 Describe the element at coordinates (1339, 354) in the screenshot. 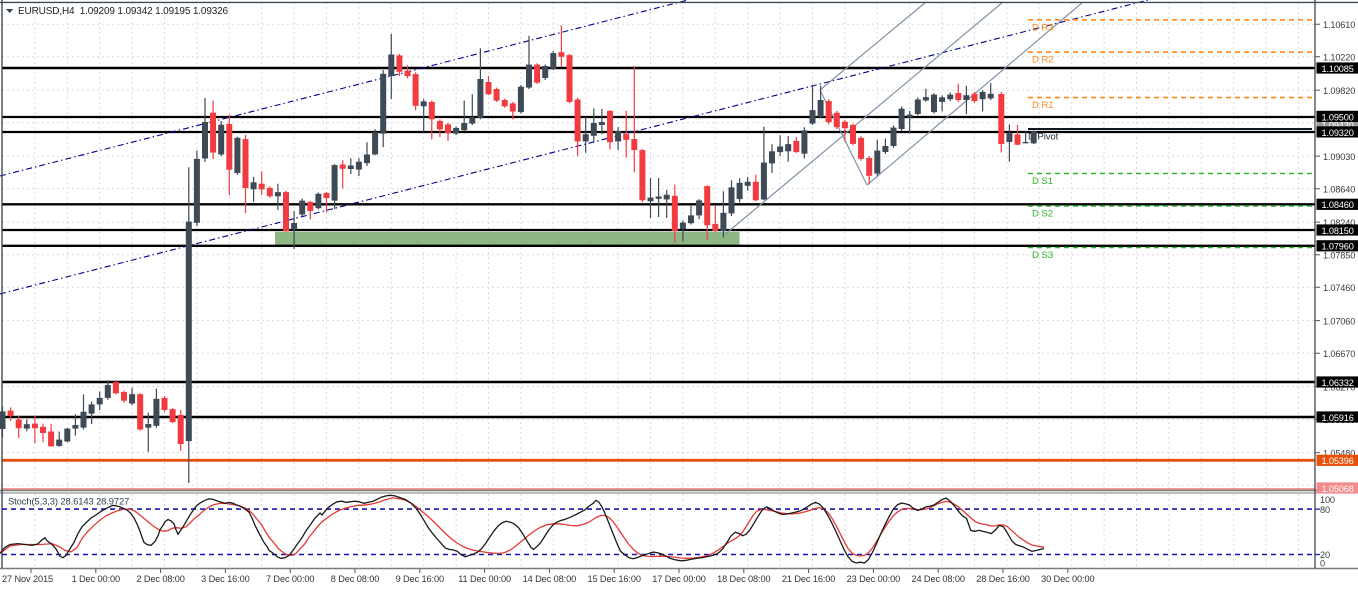

I see `svg-text: 1.06670` at that location.